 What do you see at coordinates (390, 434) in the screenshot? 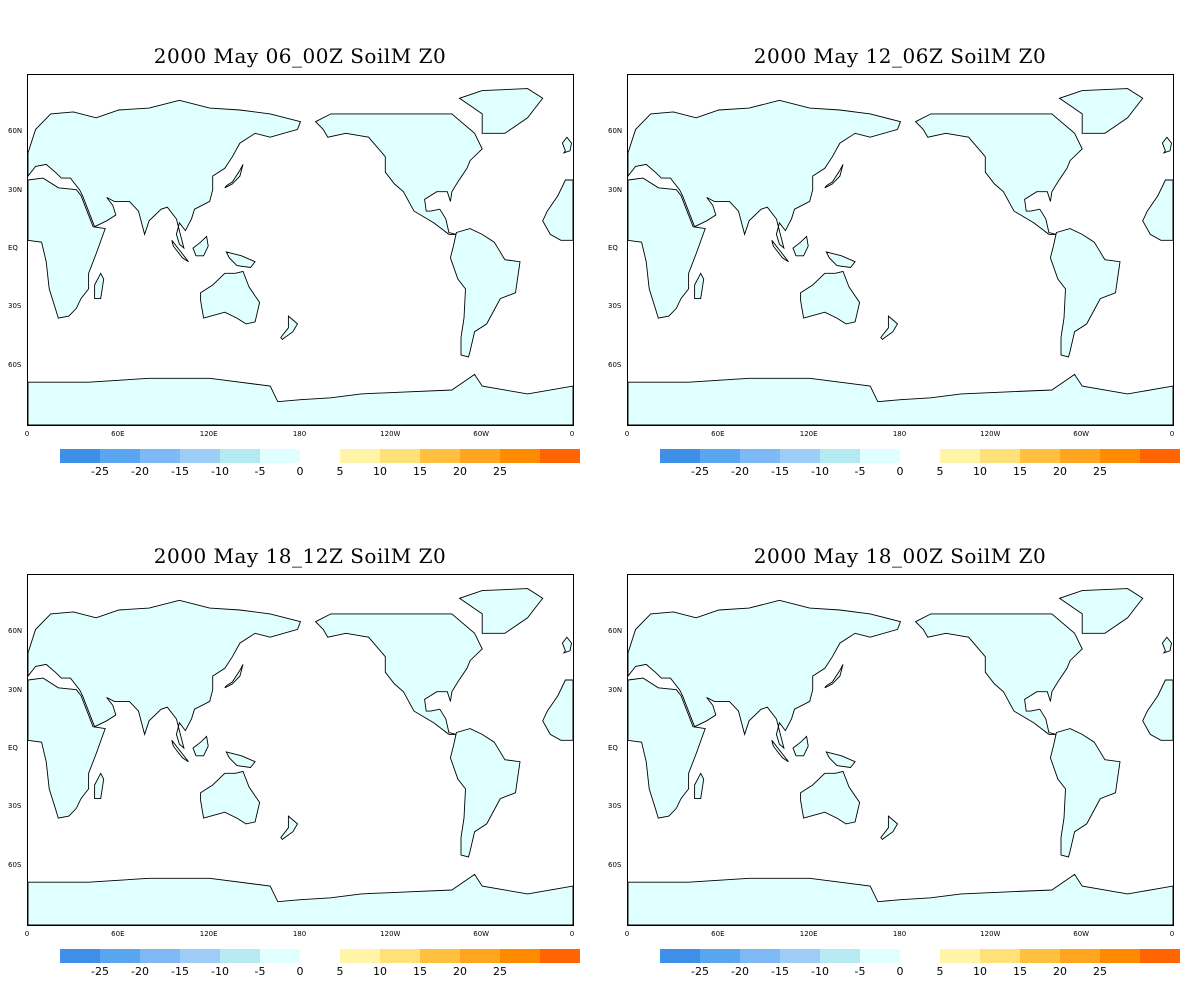
I see `longitude-label: 120W` at bounding box center [390, 434].